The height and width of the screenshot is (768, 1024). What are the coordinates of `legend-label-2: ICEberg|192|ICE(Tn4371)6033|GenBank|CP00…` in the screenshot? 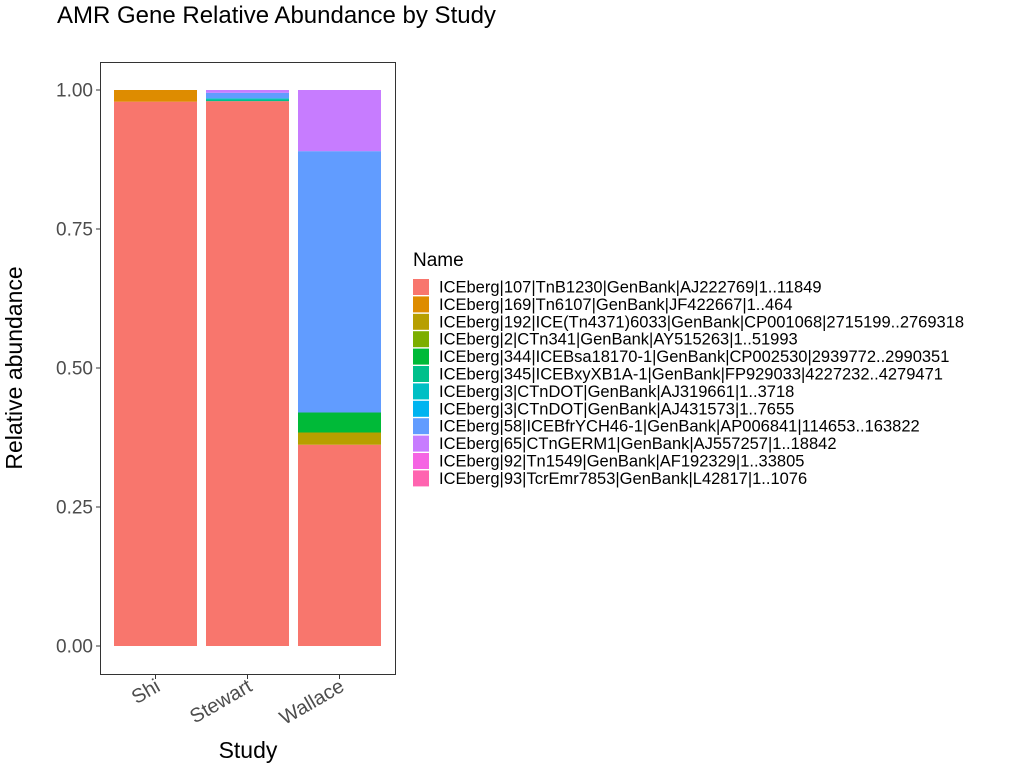 It's located at (701, 322).